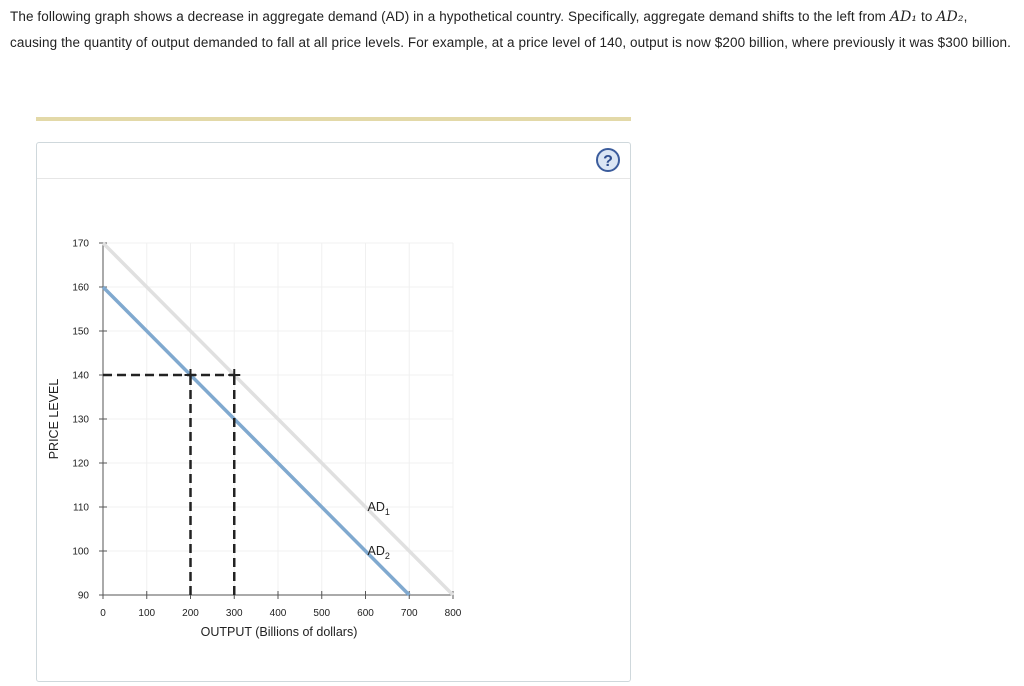 This screenshot has height=686, width=1024. I want to click on x-tick-label: 600, so click(365, 613).